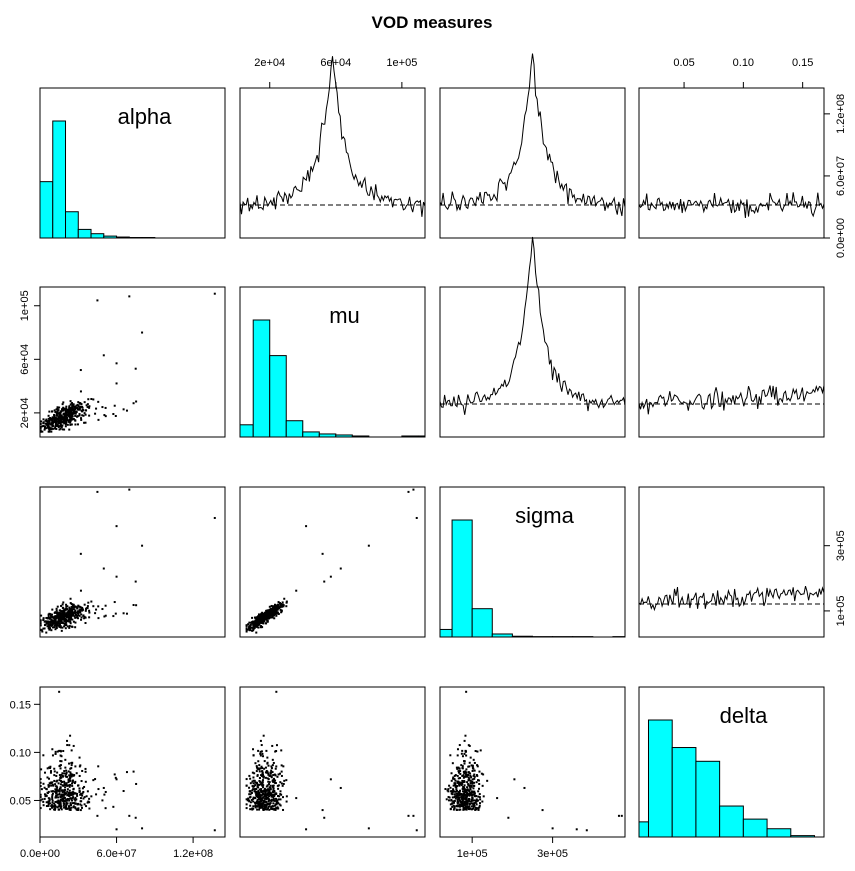  What do you see at coordinates (332, 762) in the screenshot?
I see `panel-frame` at bounding box center [332, 762].